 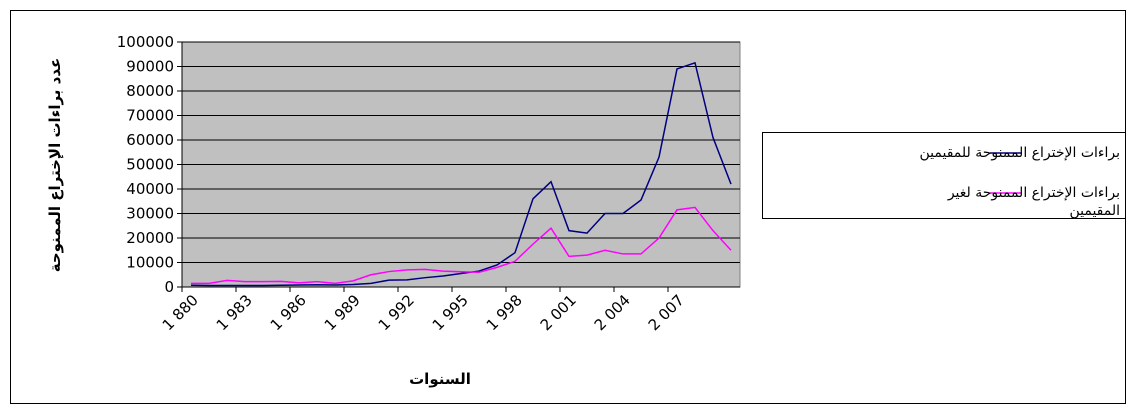 I want to click on y-tick-label: 90000, so click(x=150, y=67).